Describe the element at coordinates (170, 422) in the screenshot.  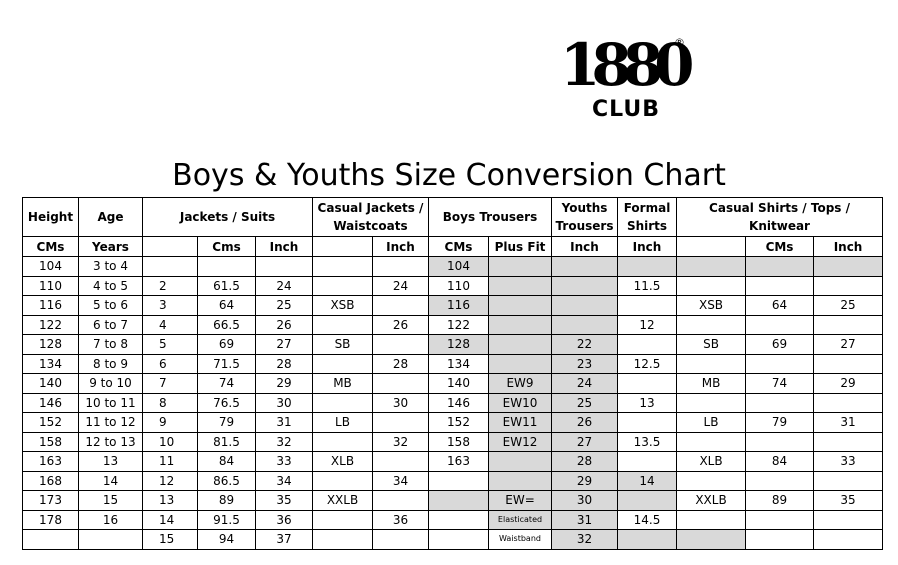
I see `table-cell: 9` at that location.